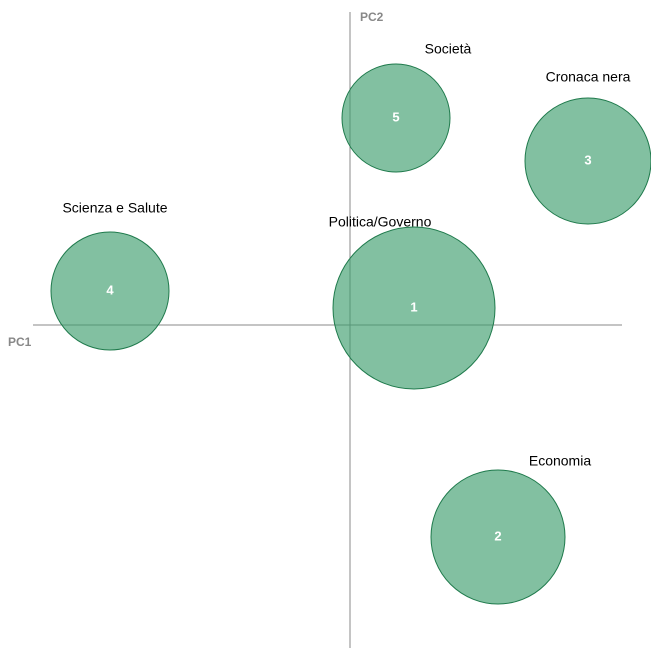 The image size is (651, 648). I want to click on topic-number: 2, so click(497, 535).